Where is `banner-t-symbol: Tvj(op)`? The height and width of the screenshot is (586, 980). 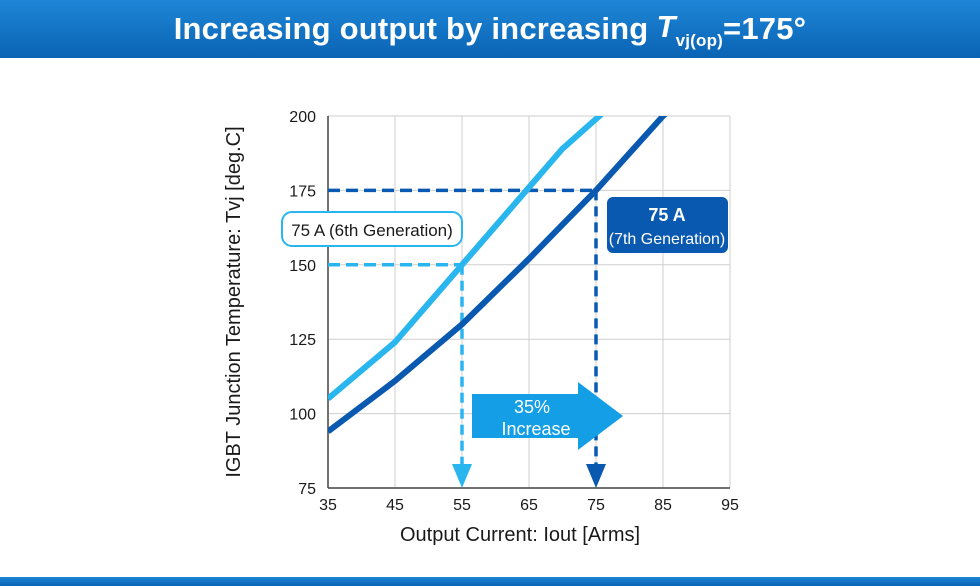
banner-t-symbol: Tvj(op) is located at coordinates (690, 29).